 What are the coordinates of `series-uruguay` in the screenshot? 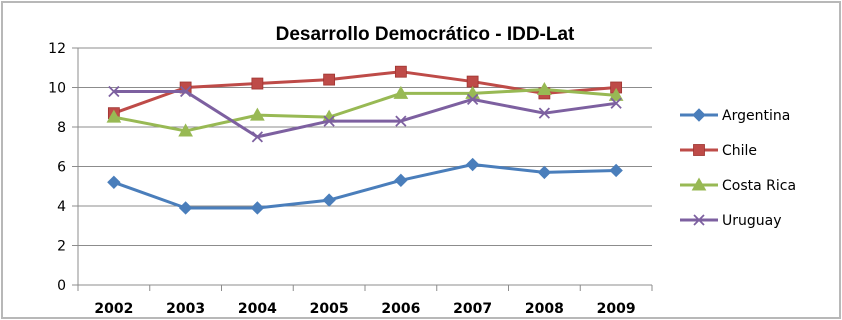 It's located at (365, 114).